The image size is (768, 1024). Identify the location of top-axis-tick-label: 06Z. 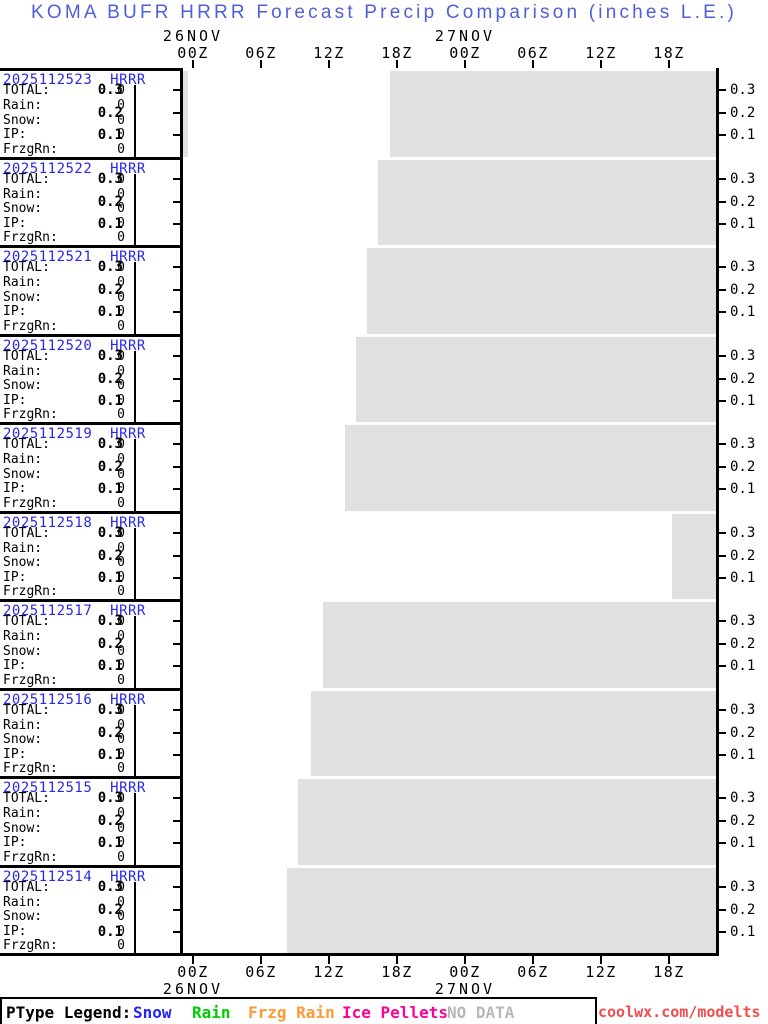
(261, 53).